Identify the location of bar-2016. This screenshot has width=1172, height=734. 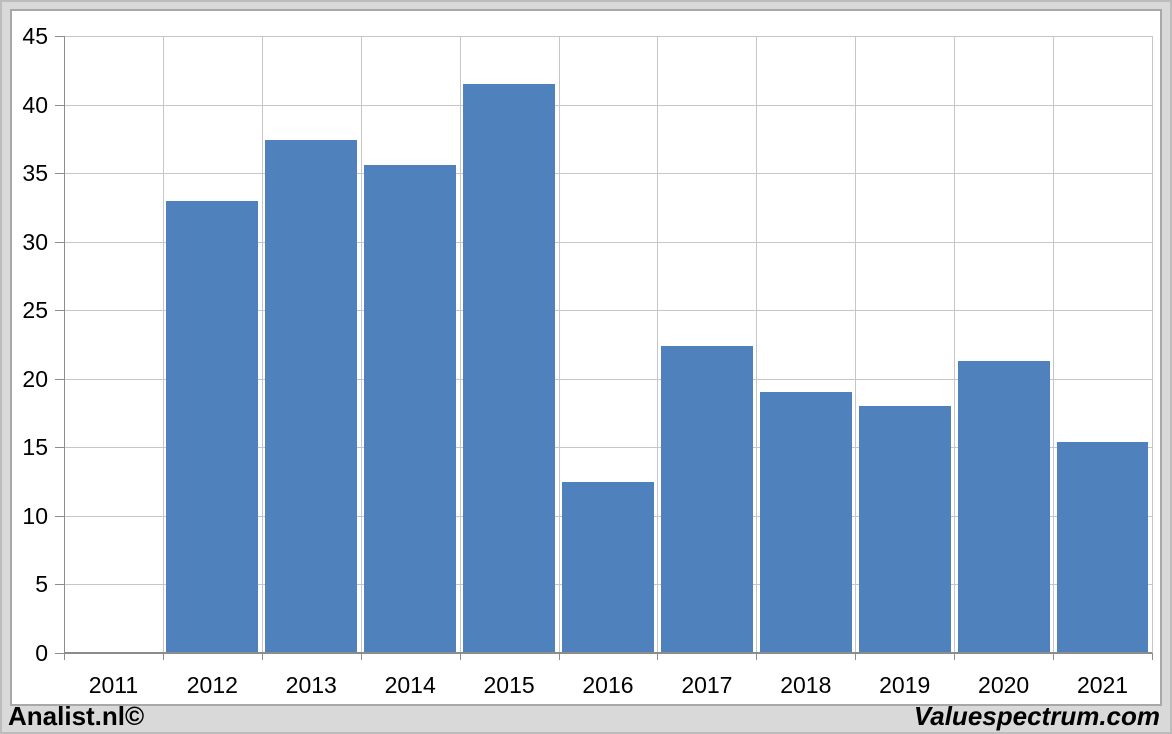
(608, 567).